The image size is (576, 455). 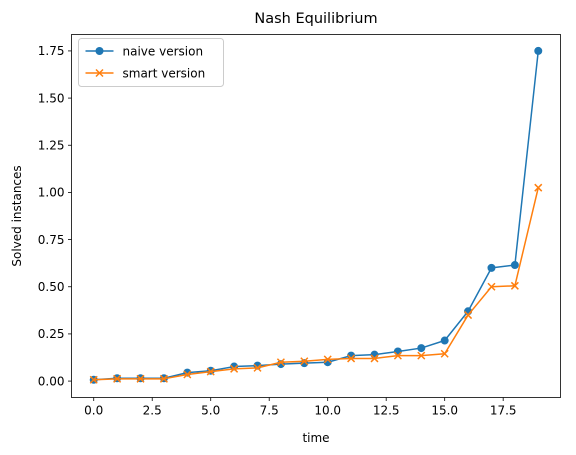 What do you see at coordinates (51, 240) in the screenshot?
I see `y-tick-label: 0.75` at bounding box center [51, 240].